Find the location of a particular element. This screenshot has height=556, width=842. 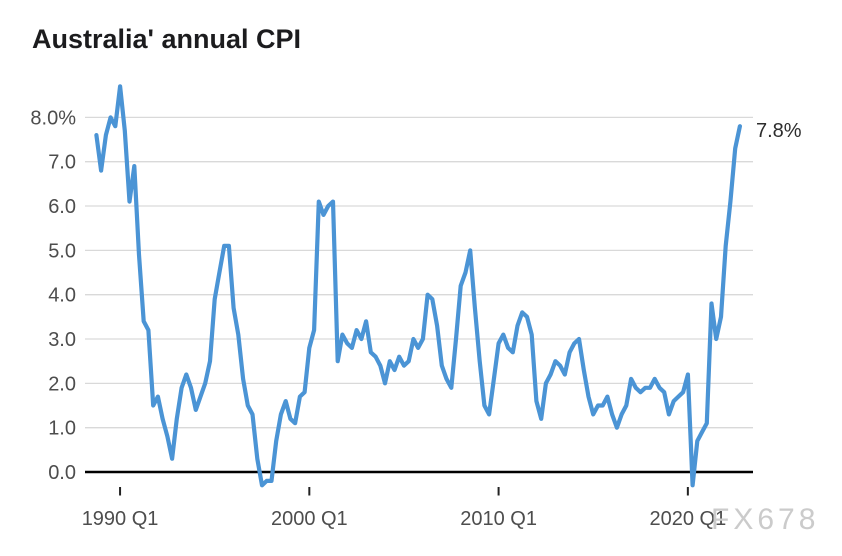

y-tick-label: 1.0 is located at coordinates (62, 429).